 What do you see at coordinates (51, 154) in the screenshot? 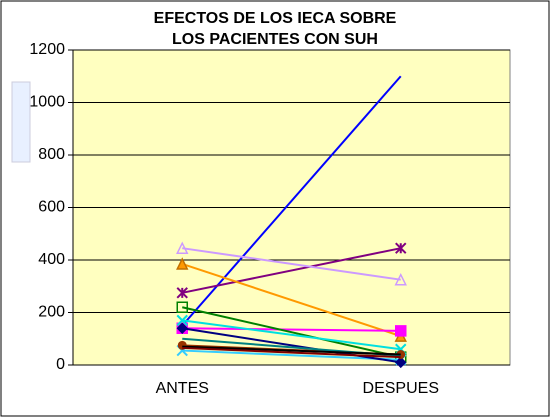
I see `y-tick-label: 800` at bounding box center [51, 154].